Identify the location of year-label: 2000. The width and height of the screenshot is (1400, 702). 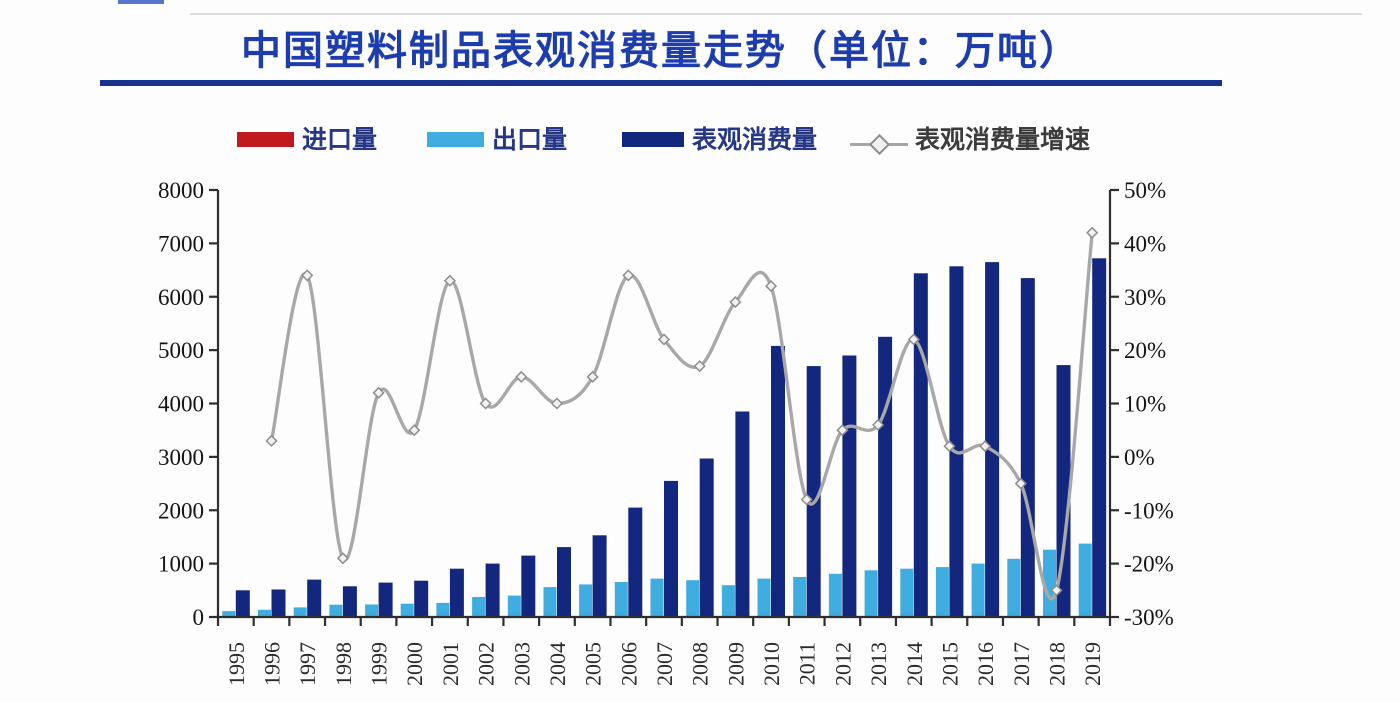
(414, 664).